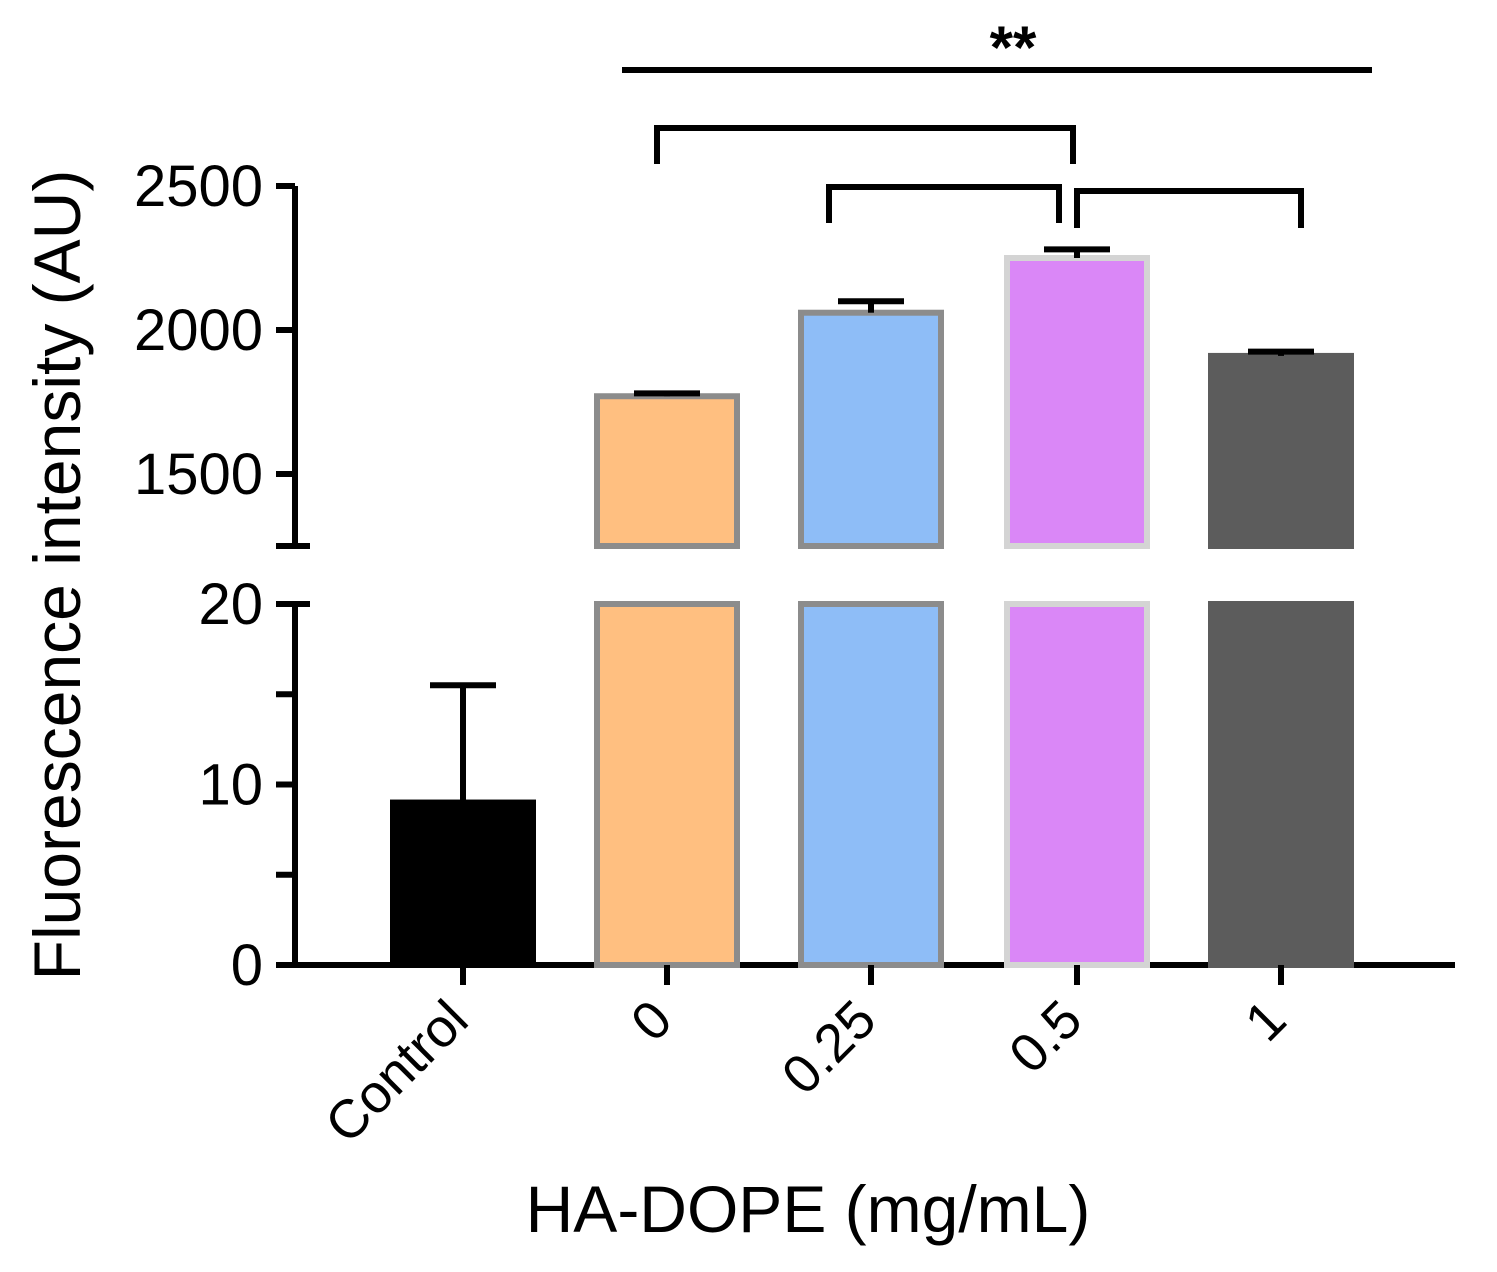 The width and height of the screenshot is (1497, 1272). I want to click on significance-bracket-0.5-1, so click(1189, 208).